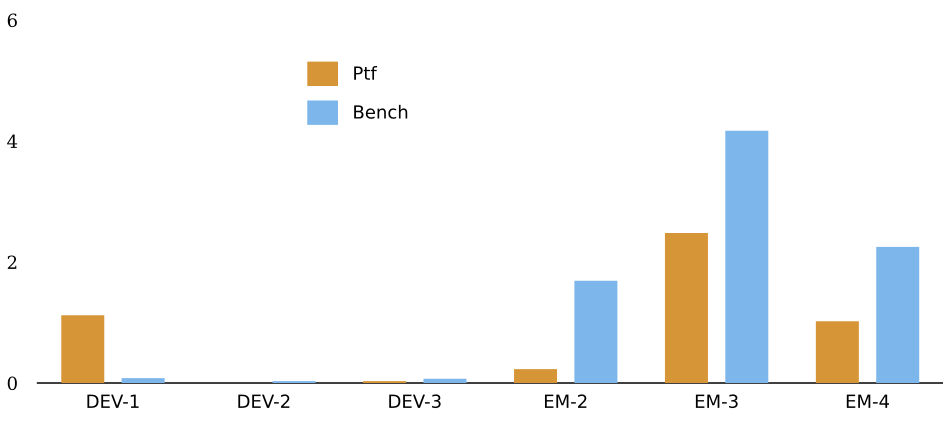 This screenshot has height=422, width=943. Describe the element at coordinates (565, 401) in the screenshot. I see `x-tick-label: EM-2` at that location.